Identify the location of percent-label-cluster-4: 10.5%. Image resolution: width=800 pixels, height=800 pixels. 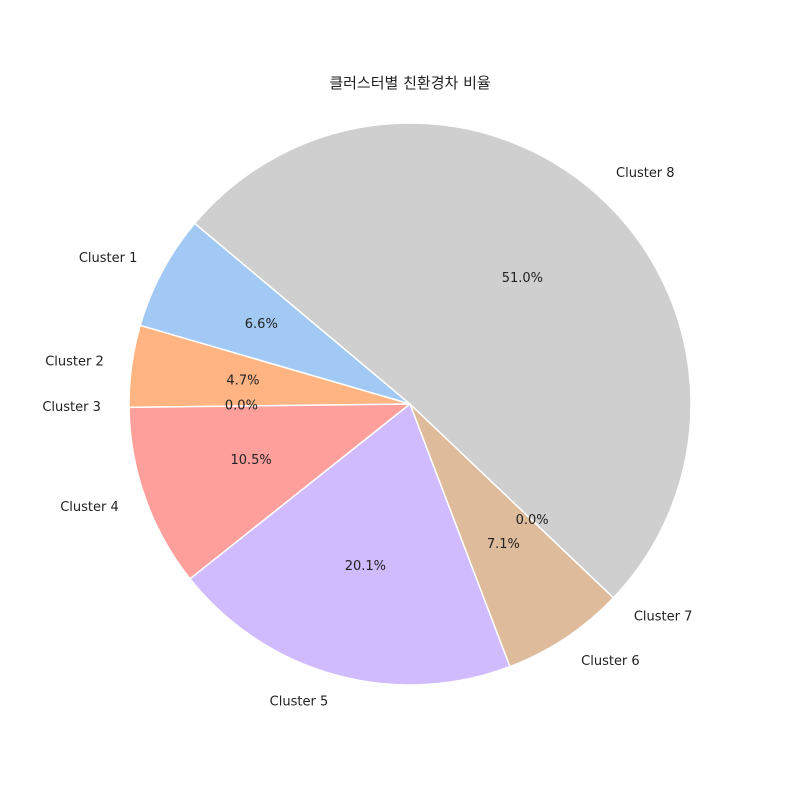
(250, 460).